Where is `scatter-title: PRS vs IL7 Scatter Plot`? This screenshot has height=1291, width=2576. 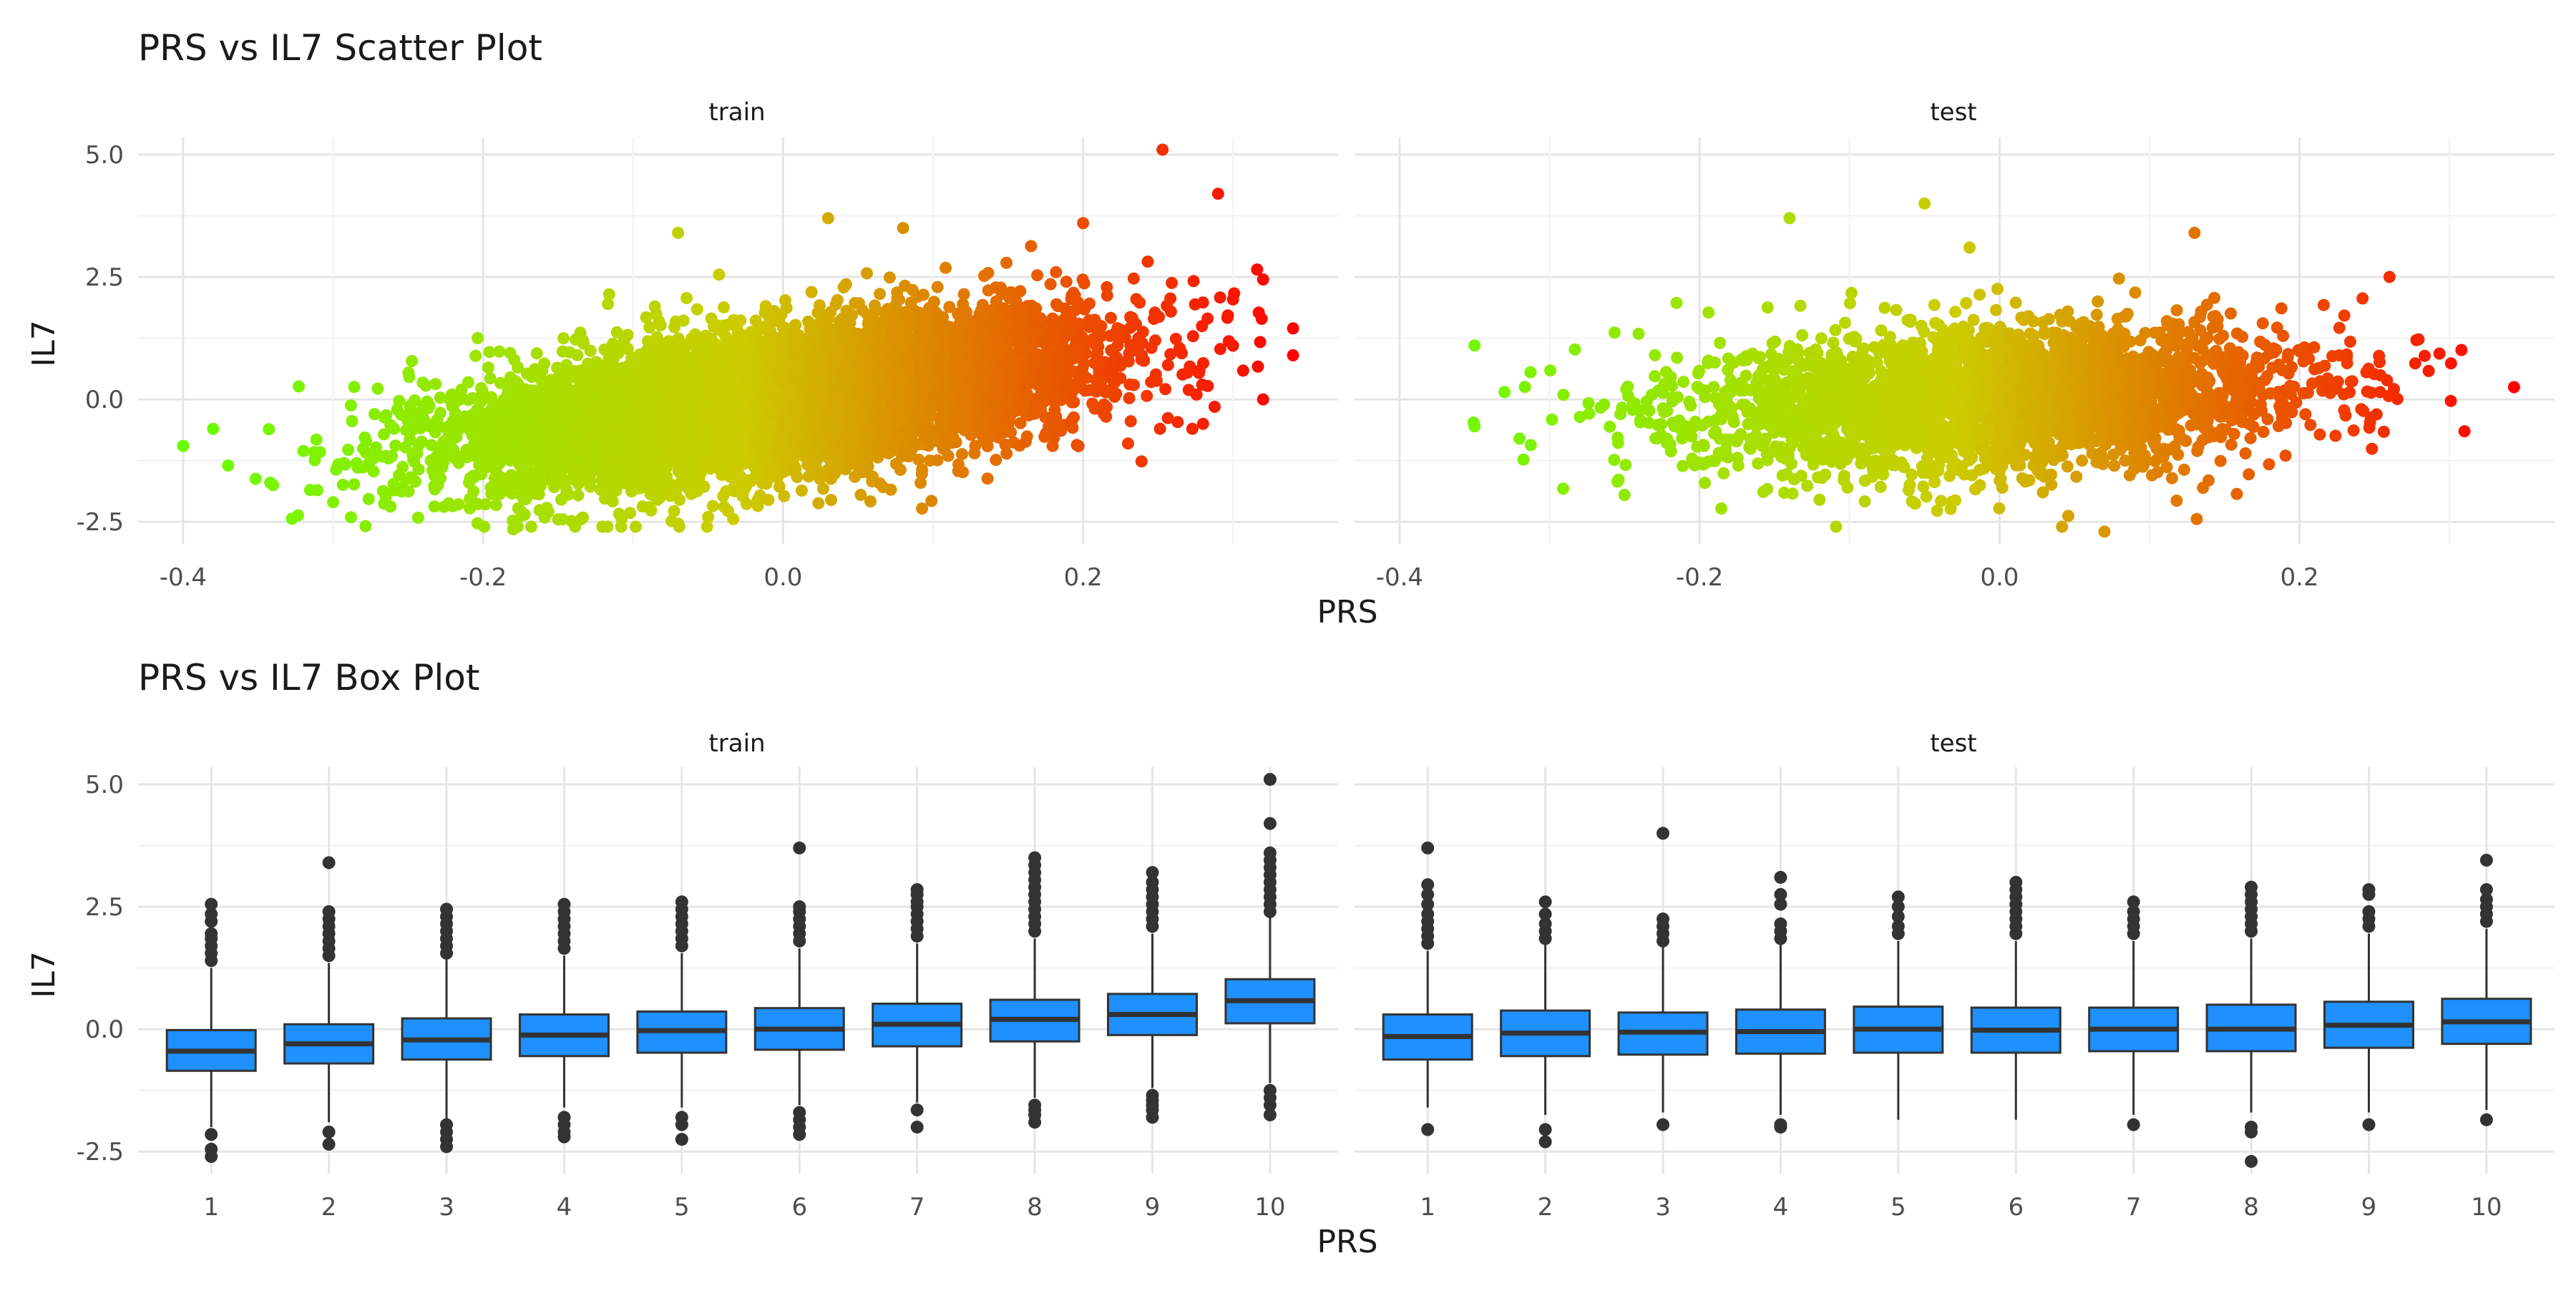
scatter-title: PRS vs IL7 Scatter Plot is located at coordinates (340, 48).